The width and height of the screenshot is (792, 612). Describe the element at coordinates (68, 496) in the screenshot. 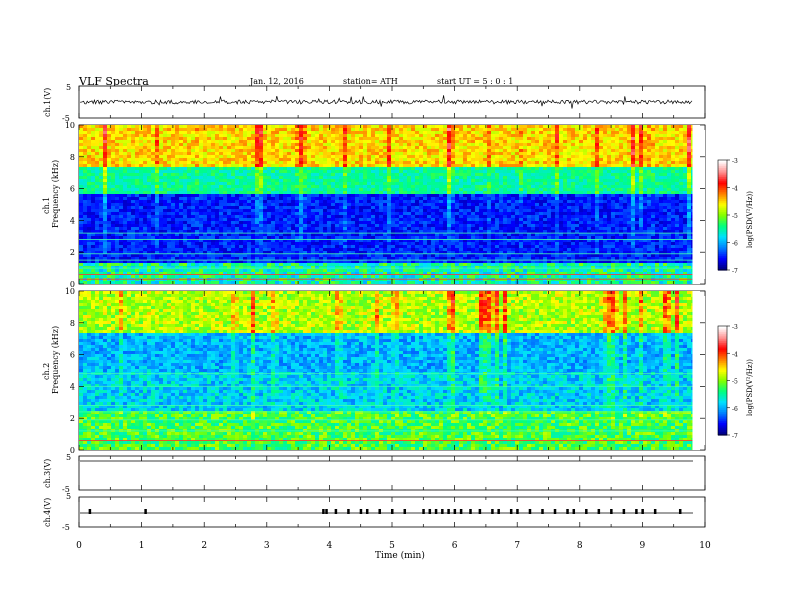

I see `ch4-wave-tick-top: 5` at that location.